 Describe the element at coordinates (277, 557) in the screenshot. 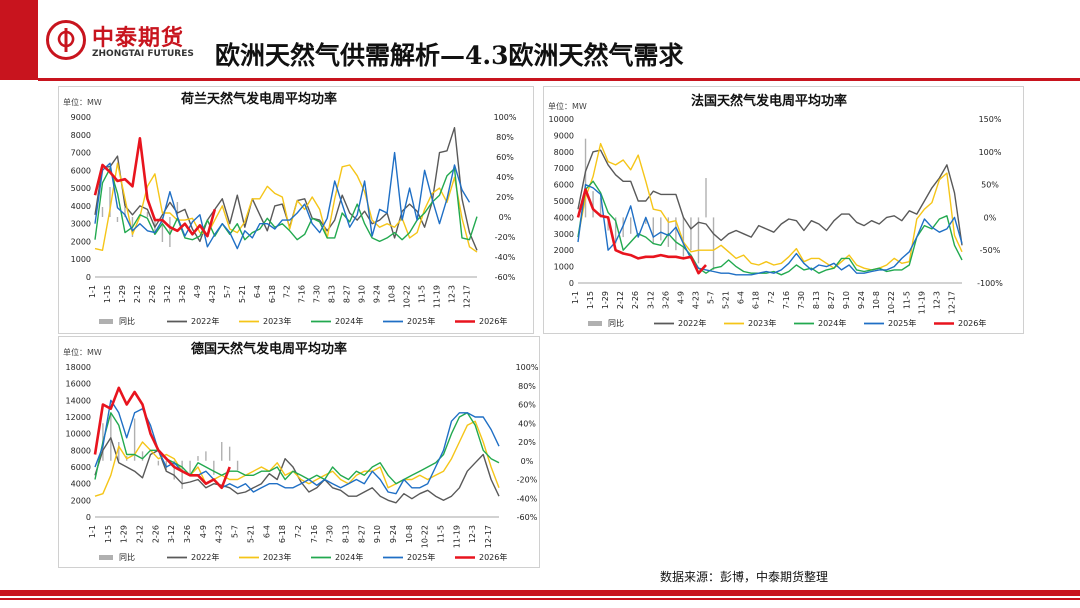

I see `legend-label: 2023年` at that location.